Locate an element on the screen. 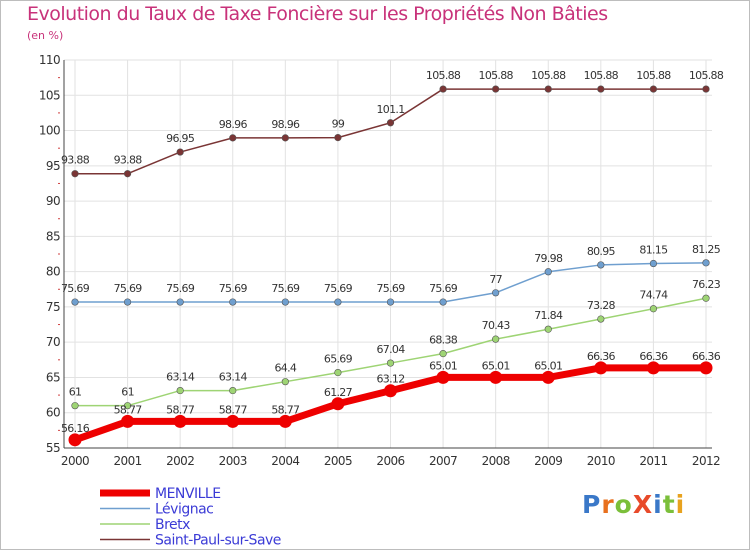  data-label: 68.38 is located at coordinates (443, 340).